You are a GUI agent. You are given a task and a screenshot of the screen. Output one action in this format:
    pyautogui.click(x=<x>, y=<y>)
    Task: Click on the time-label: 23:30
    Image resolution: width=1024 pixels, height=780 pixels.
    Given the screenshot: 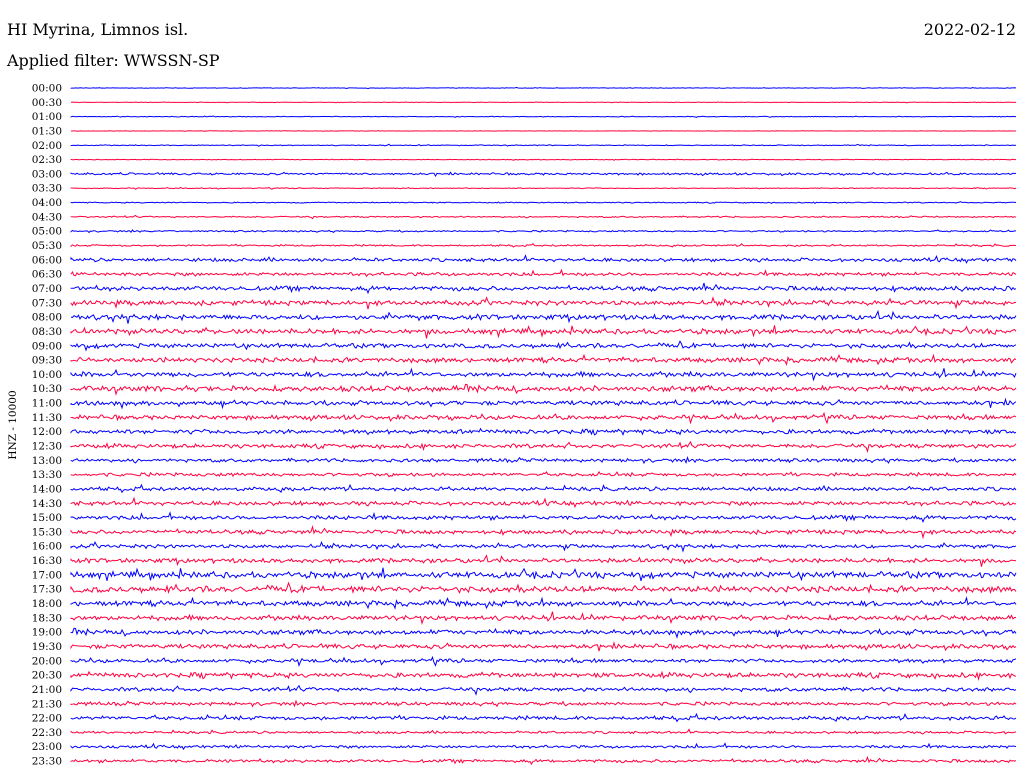 What is the action you would take?
    pyautogui.click(x=47, y=762)
    